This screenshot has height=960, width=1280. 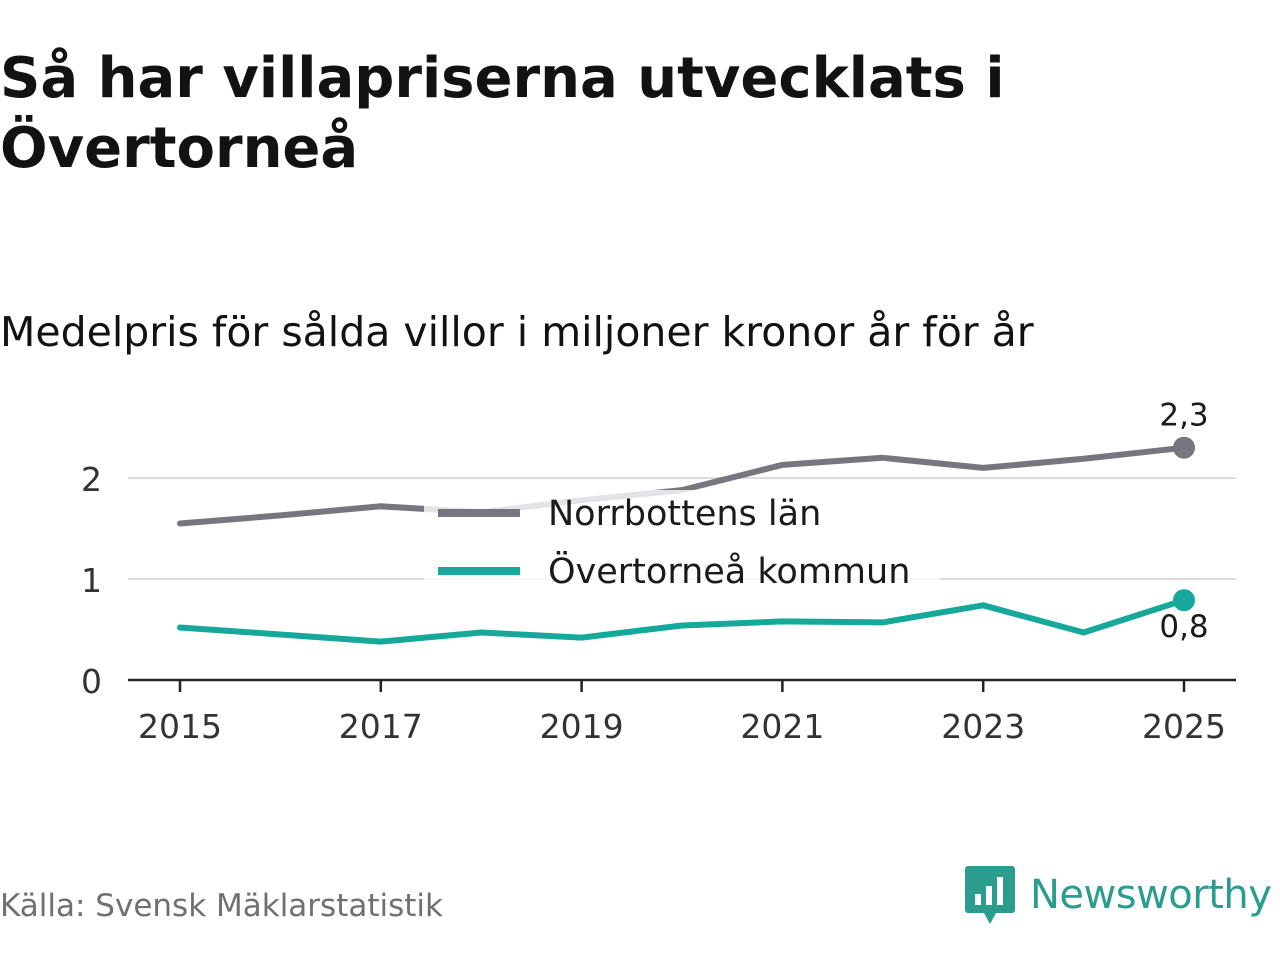 I want to click on y-tick-label: 0, so click(x=91, y=681).